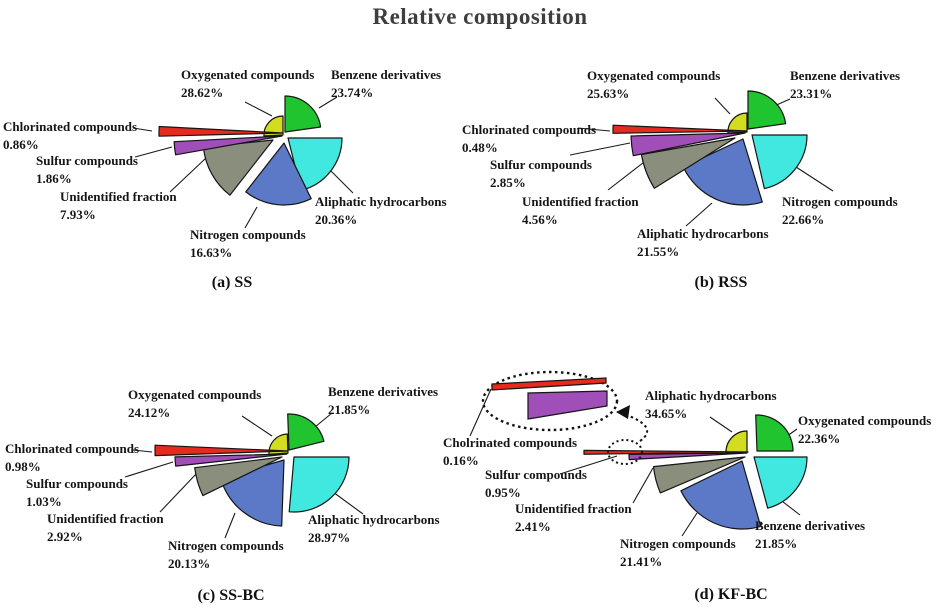  What do you see at coordinates (226, 555) in the screenshot?
I see `slice-label-nitrogen-compounds-c: Nitrogen compounds 20.13%` at bounding box center [226, 555].